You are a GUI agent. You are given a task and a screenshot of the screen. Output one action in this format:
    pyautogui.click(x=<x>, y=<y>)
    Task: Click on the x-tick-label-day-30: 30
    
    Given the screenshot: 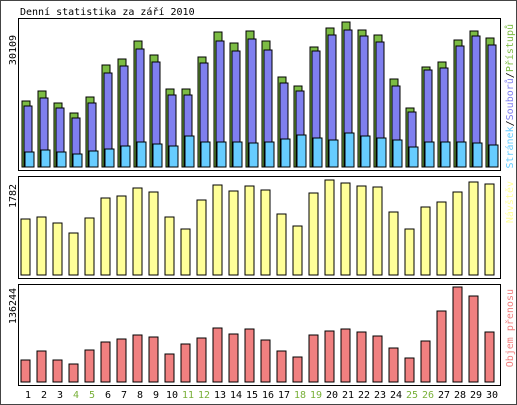 What is the action you would take?
    pyautogui.click(x=492, y=395)
    